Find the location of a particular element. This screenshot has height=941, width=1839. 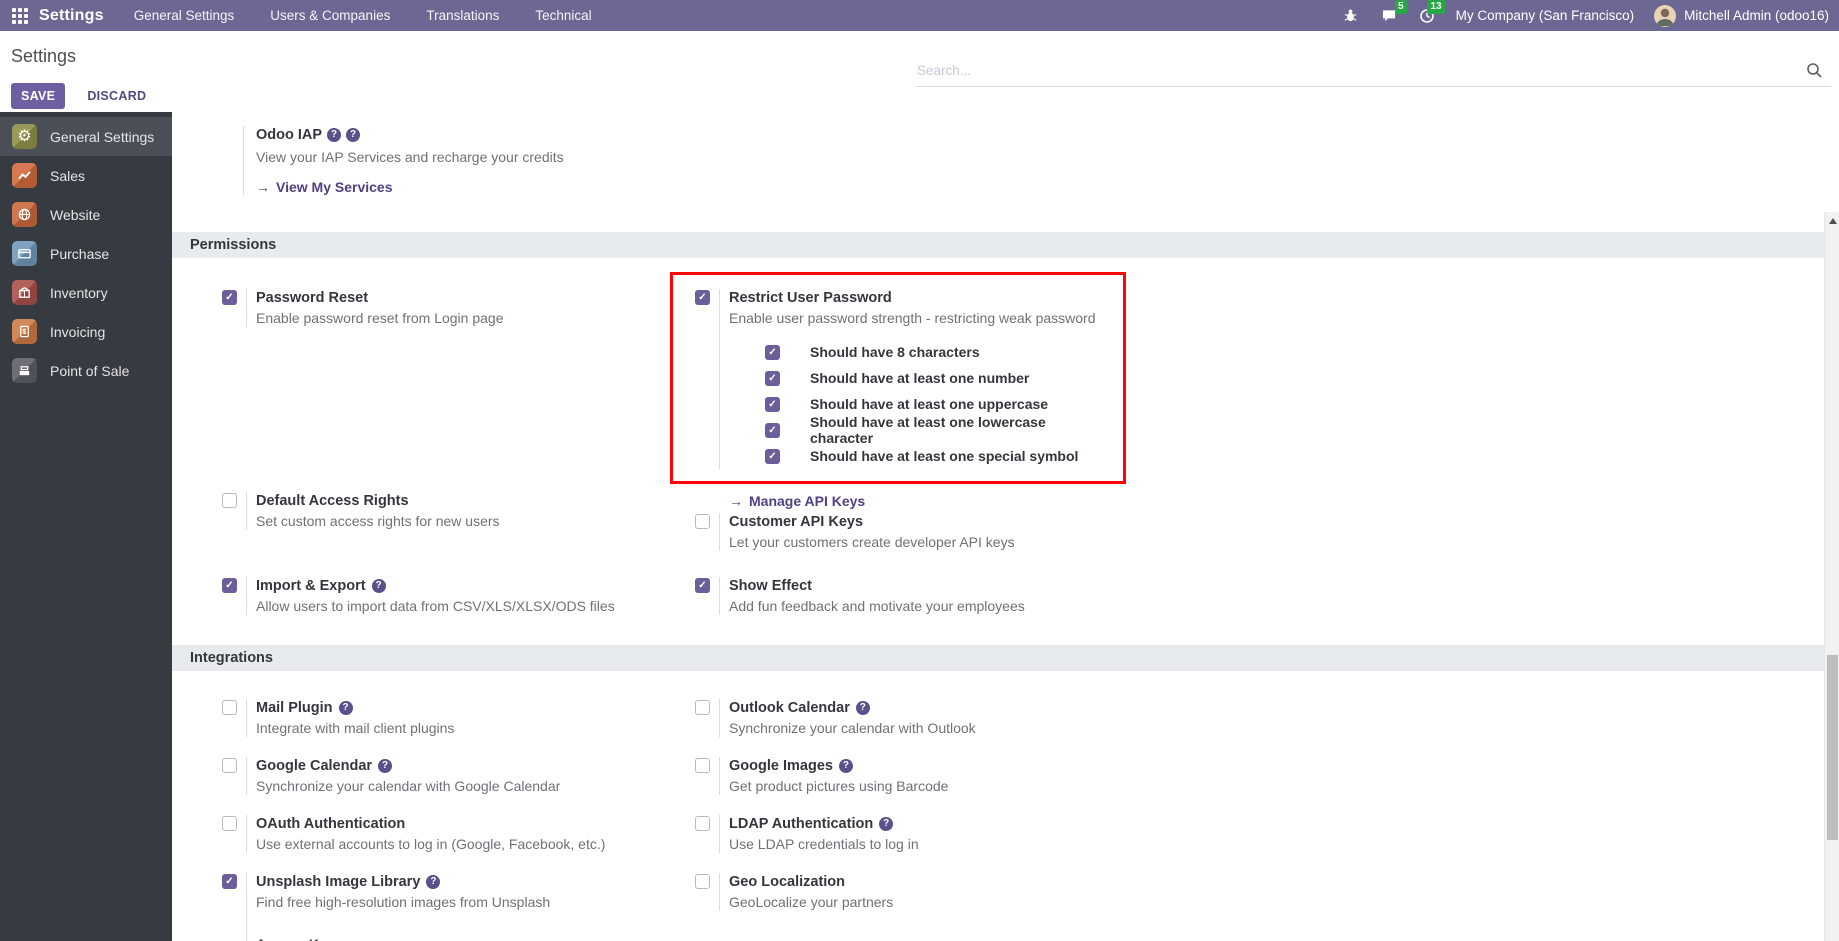

messages-icon: 5 is located at coordinates (1393, 12).